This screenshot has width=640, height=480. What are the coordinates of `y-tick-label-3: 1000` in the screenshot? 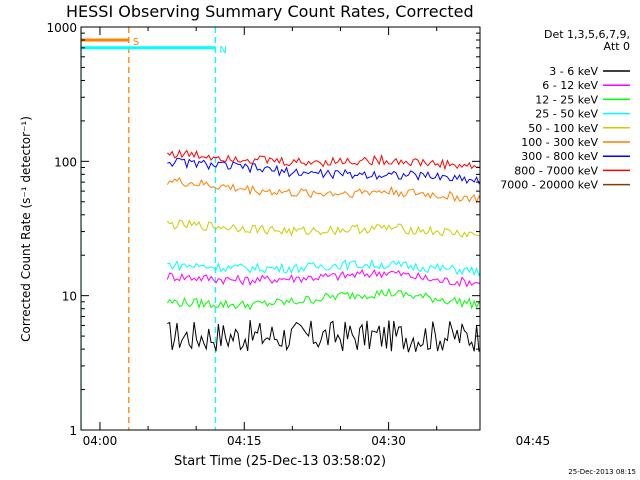 It's located at (61, 28).